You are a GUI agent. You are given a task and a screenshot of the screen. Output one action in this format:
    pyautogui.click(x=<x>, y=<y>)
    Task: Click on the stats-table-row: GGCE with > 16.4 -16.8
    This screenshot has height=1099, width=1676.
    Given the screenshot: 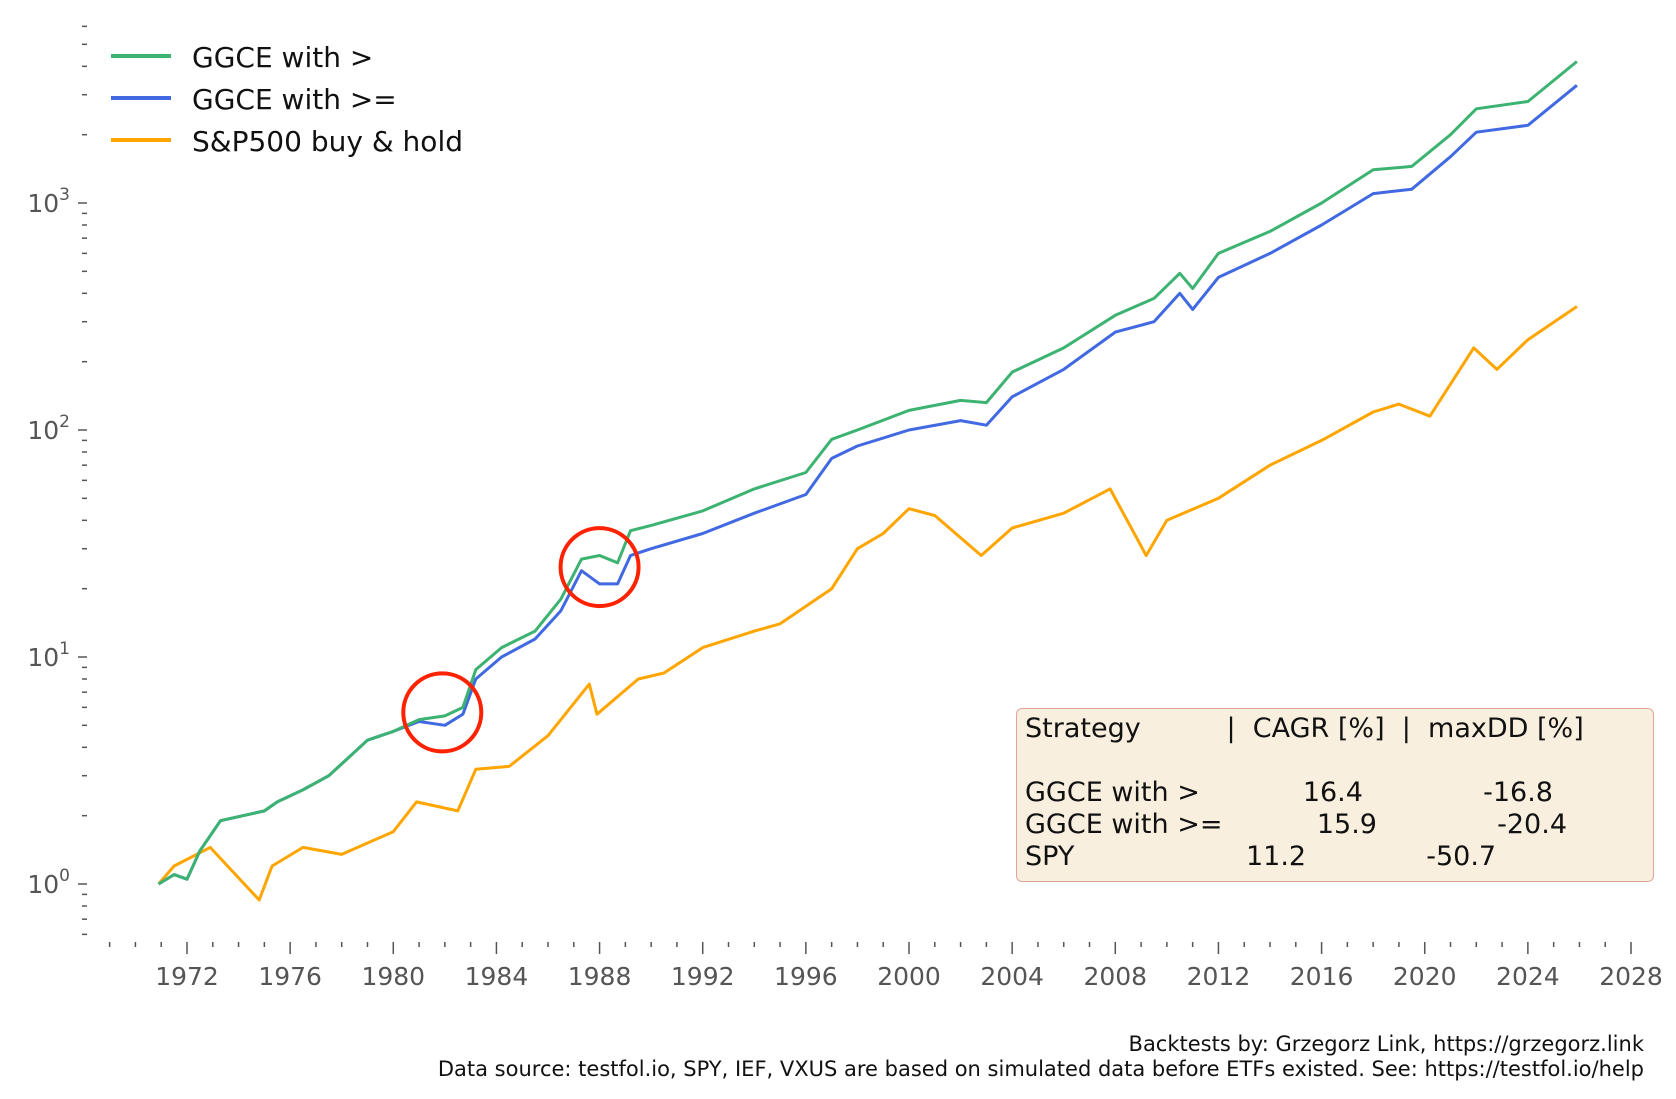 What is the action you would take?
    pyautogui.click(x=1289, y=792)
    